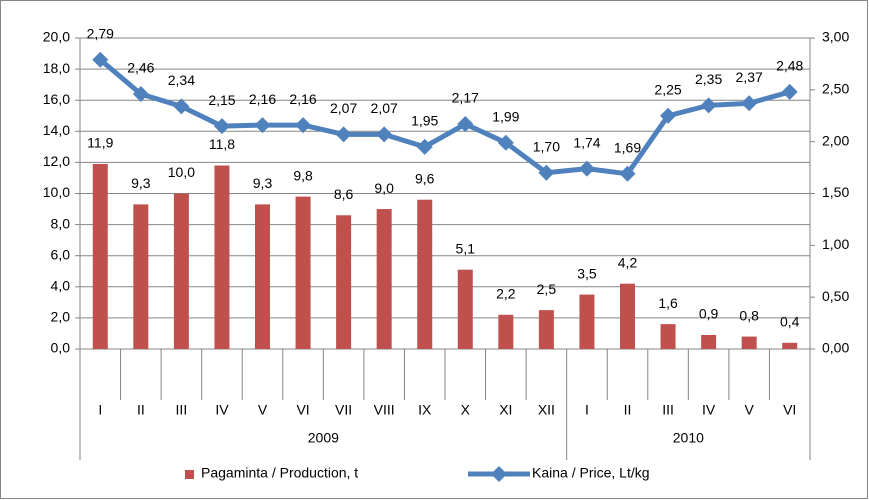 This screenshot has height=500, width=869. Describe the element at coordinates (181, 80) in the screenshot. I see `data-label: 2,34` at that location.